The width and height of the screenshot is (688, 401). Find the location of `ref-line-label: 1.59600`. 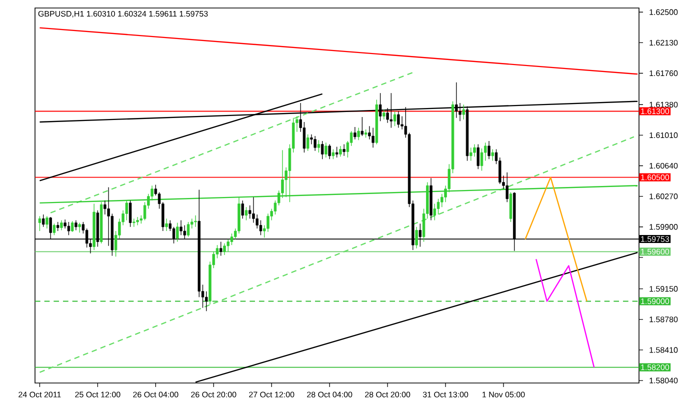

ref-line-label: 1.59600 is located at coordinates (655, 251).